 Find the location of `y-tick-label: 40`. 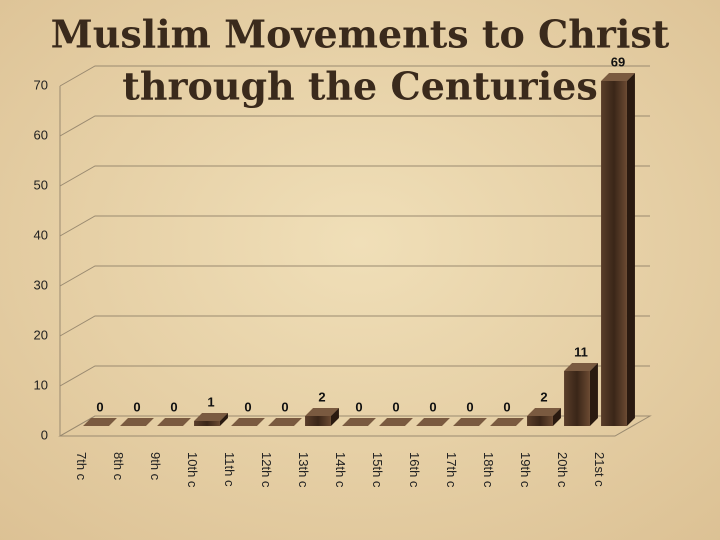

y-tick-label: 40 is located at coordinates (41, 234).